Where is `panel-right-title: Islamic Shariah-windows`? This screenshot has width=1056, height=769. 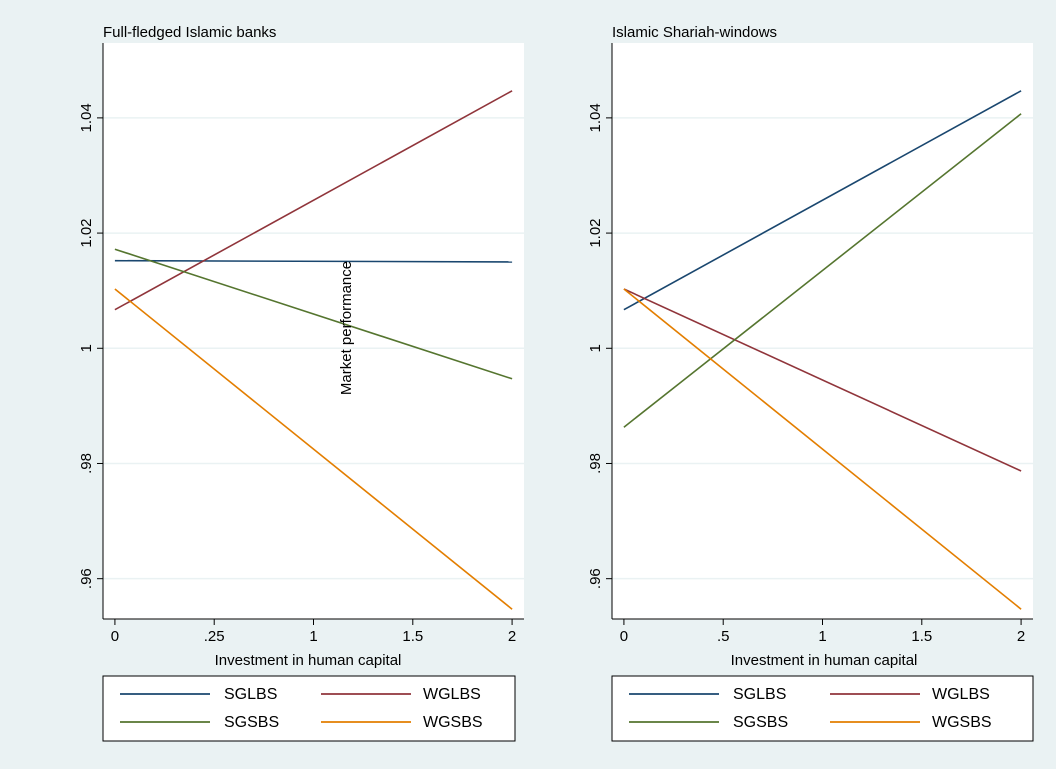
panel-right-title: Islamic Shariah-windows is located at coordinates (694, 32).